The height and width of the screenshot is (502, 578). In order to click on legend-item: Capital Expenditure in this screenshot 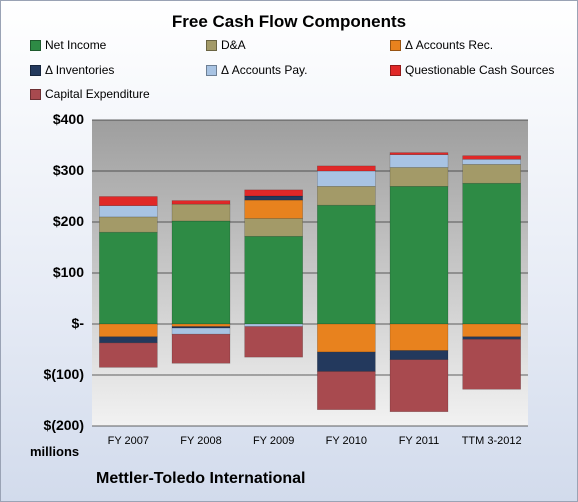, I will do `click(90, 94)`.